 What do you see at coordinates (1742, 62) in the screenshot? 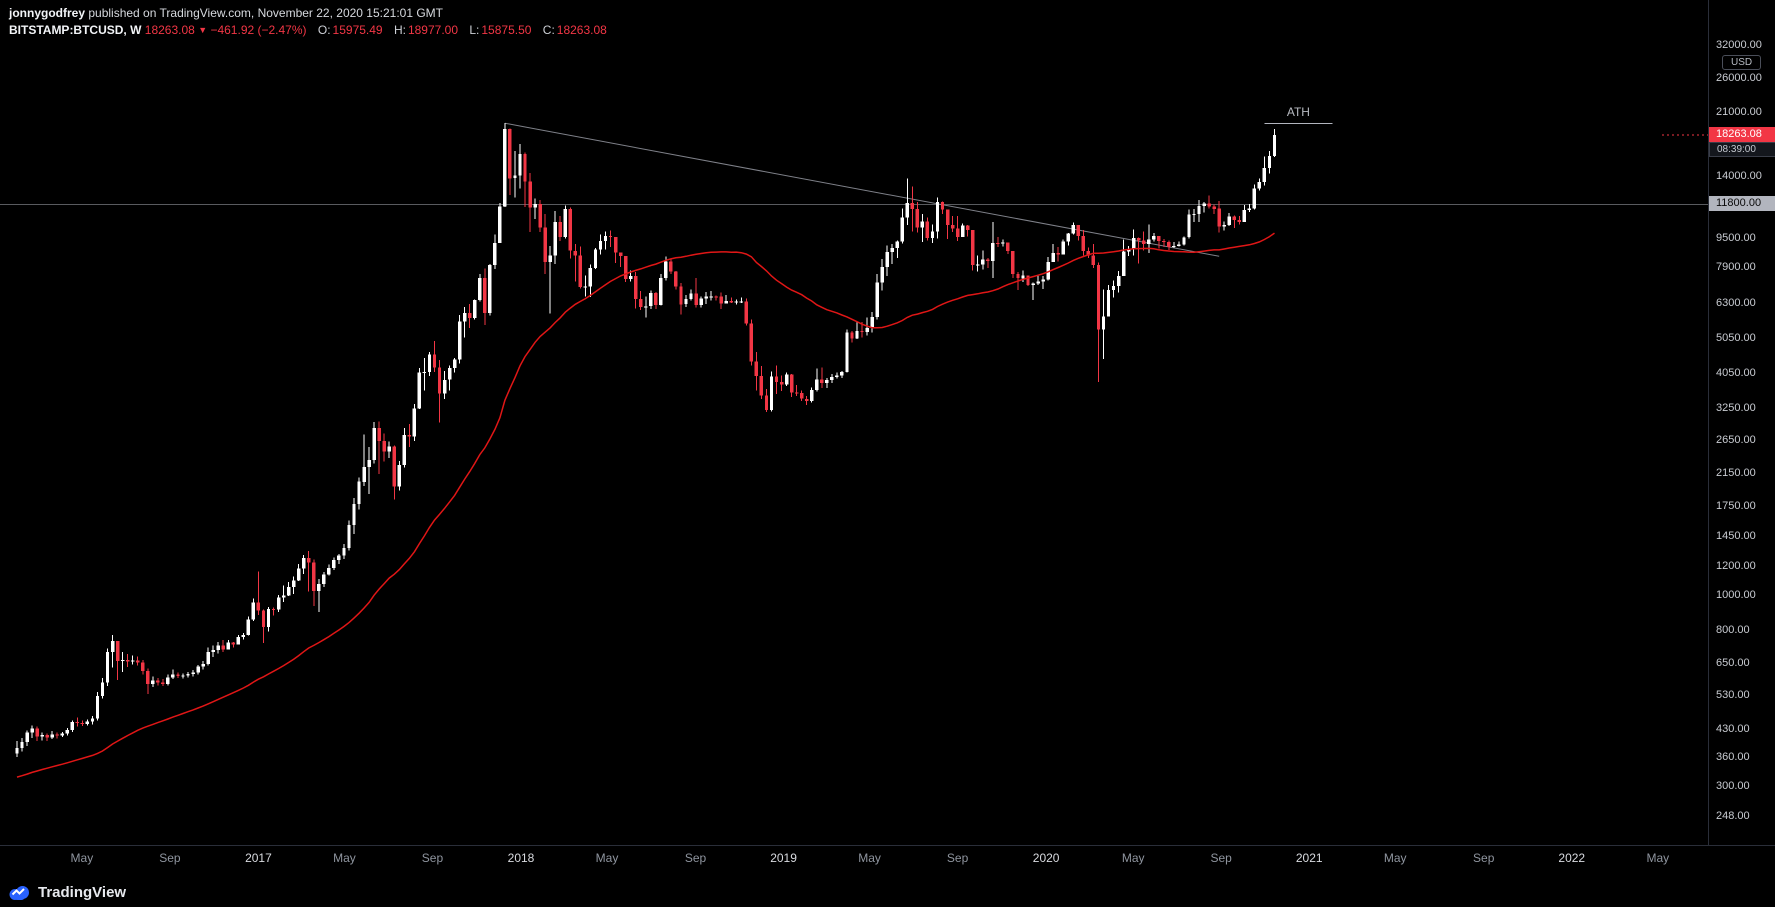
I see `currency-toggle-button: USD` at bounding box center [1742, 62].